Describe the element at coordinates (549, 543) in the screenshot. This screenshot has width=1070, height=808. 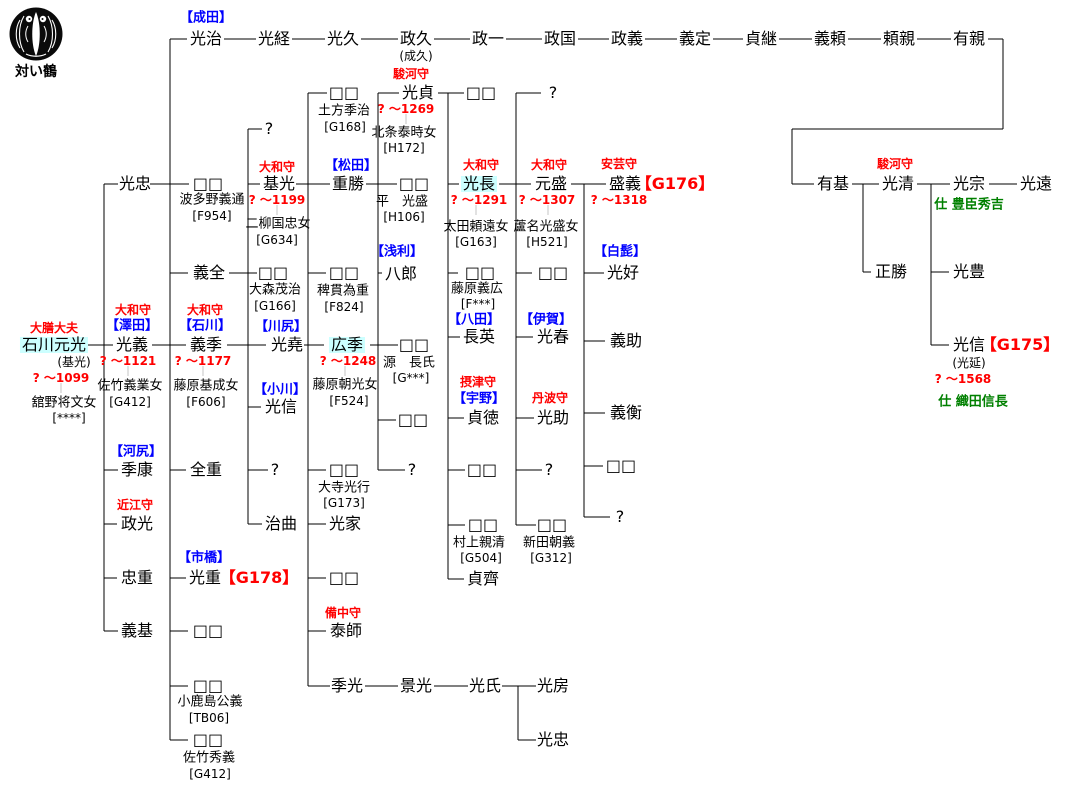
I see `spouse-name: 新田朝義` at that location.